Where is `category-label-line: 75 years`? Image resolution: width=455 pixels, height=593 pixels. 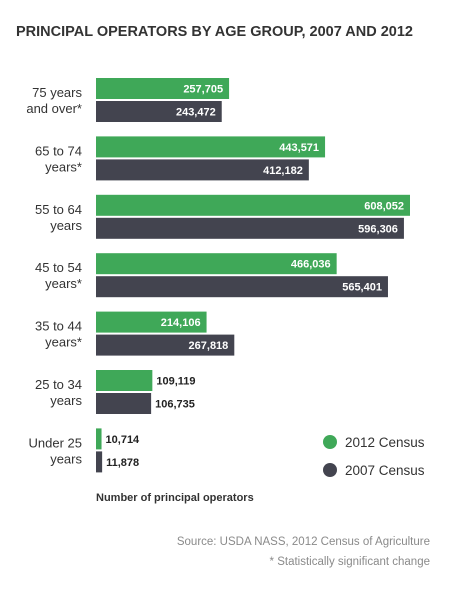
category-label-line: 75 years is located at coordinates (57, 92).